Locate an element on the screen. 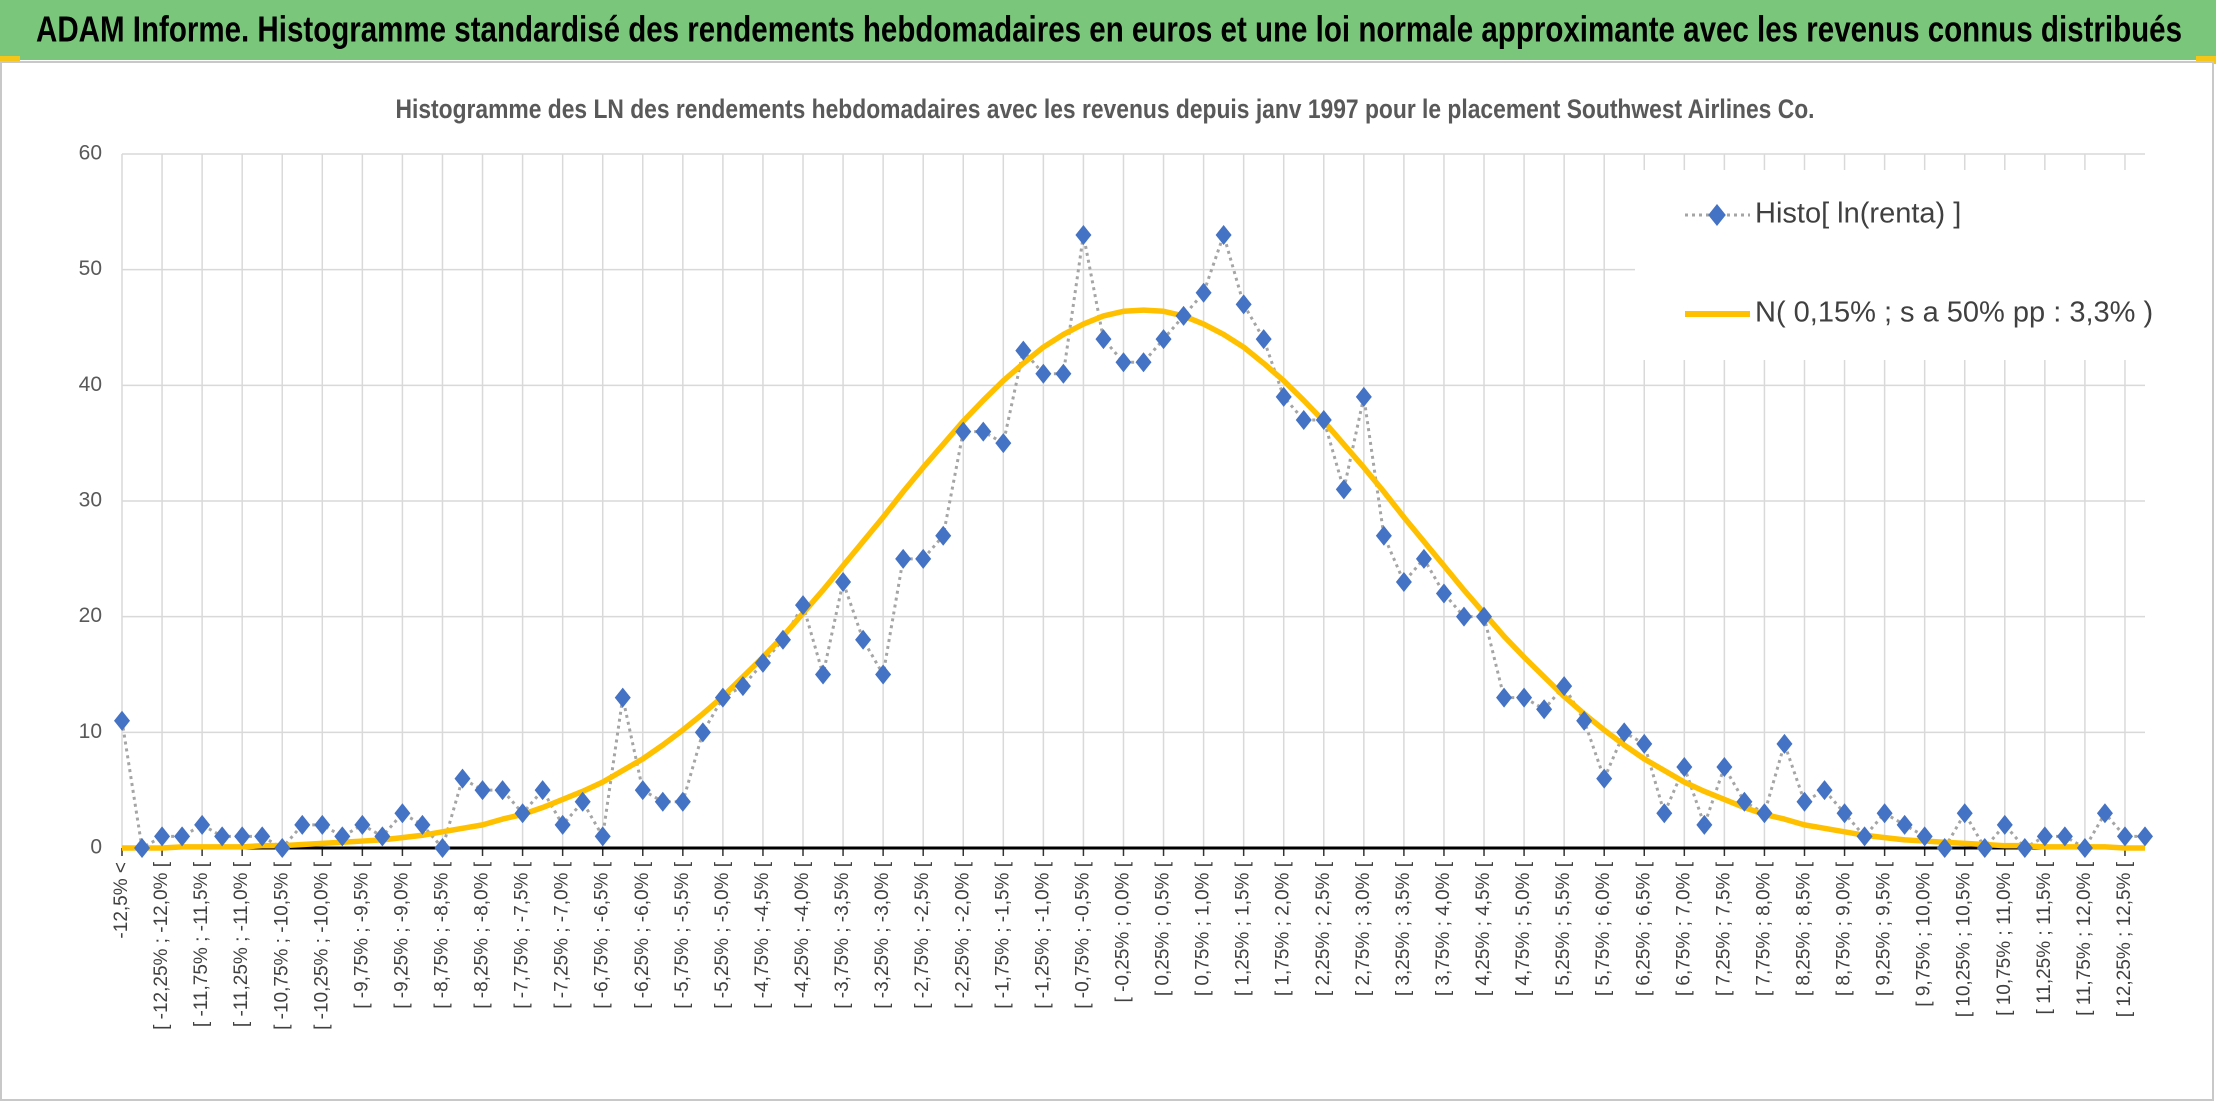  x-tick-label: [ -12,25% ; -12,0% [ is located at coordinates (161, 945).